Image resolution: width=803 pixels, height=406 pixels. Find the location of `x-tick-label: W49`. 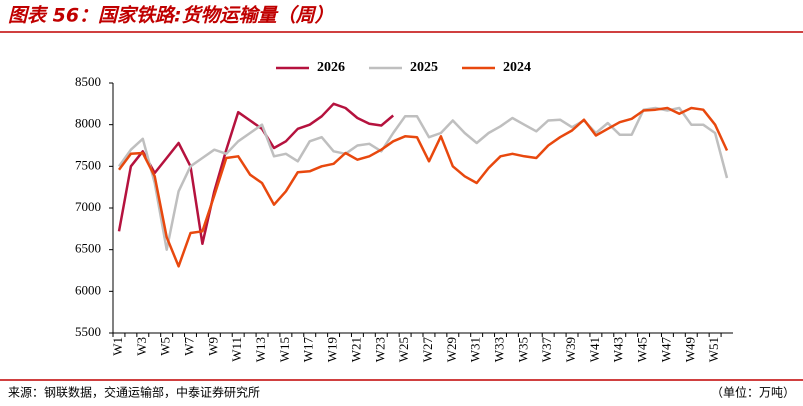

x-tick-label: W49 is located at coordinates (689, 349).